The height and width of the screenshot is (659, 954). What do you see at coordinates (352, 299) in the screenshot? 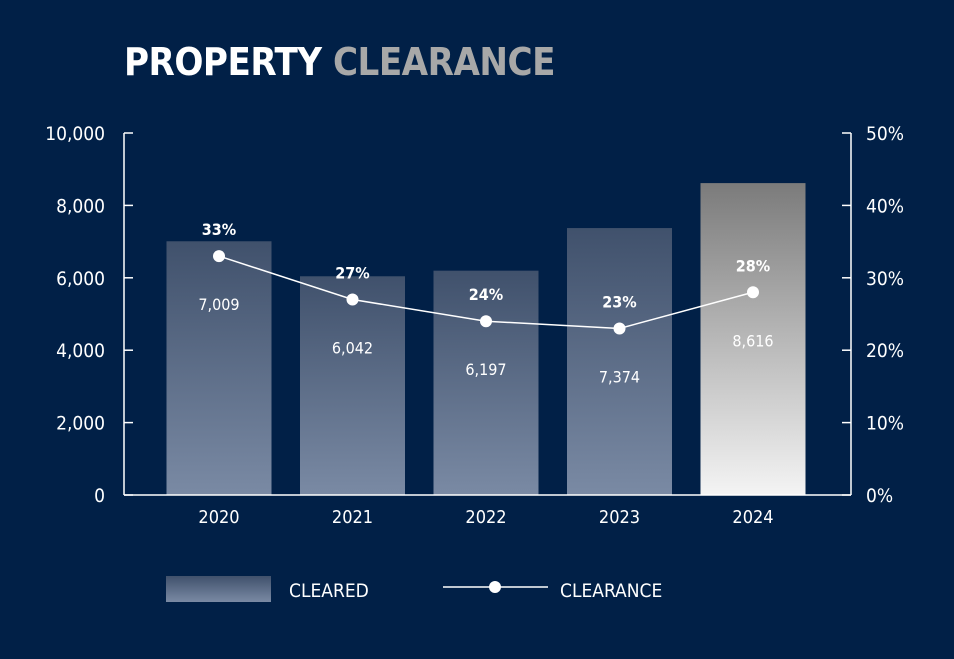
I see `clearance-point-2021` at bounding box center [352, 299].